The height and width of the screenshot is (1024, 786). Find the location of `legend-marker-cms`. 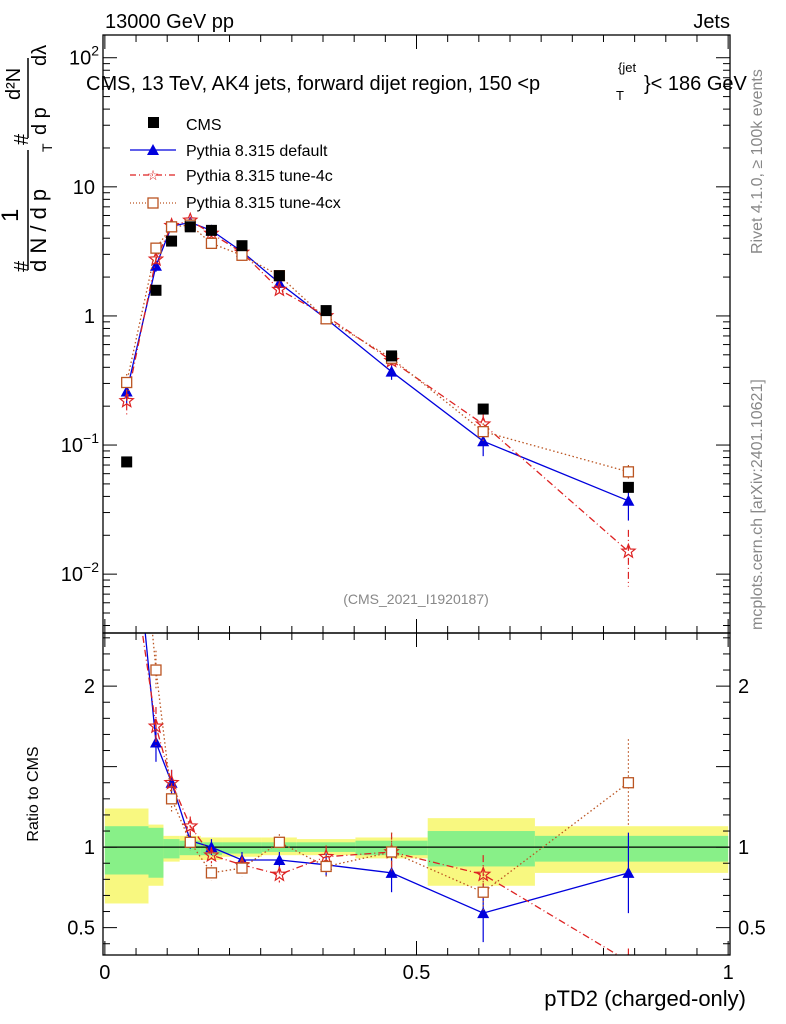

legend-marker-cms is located at coordinates (153, 122).